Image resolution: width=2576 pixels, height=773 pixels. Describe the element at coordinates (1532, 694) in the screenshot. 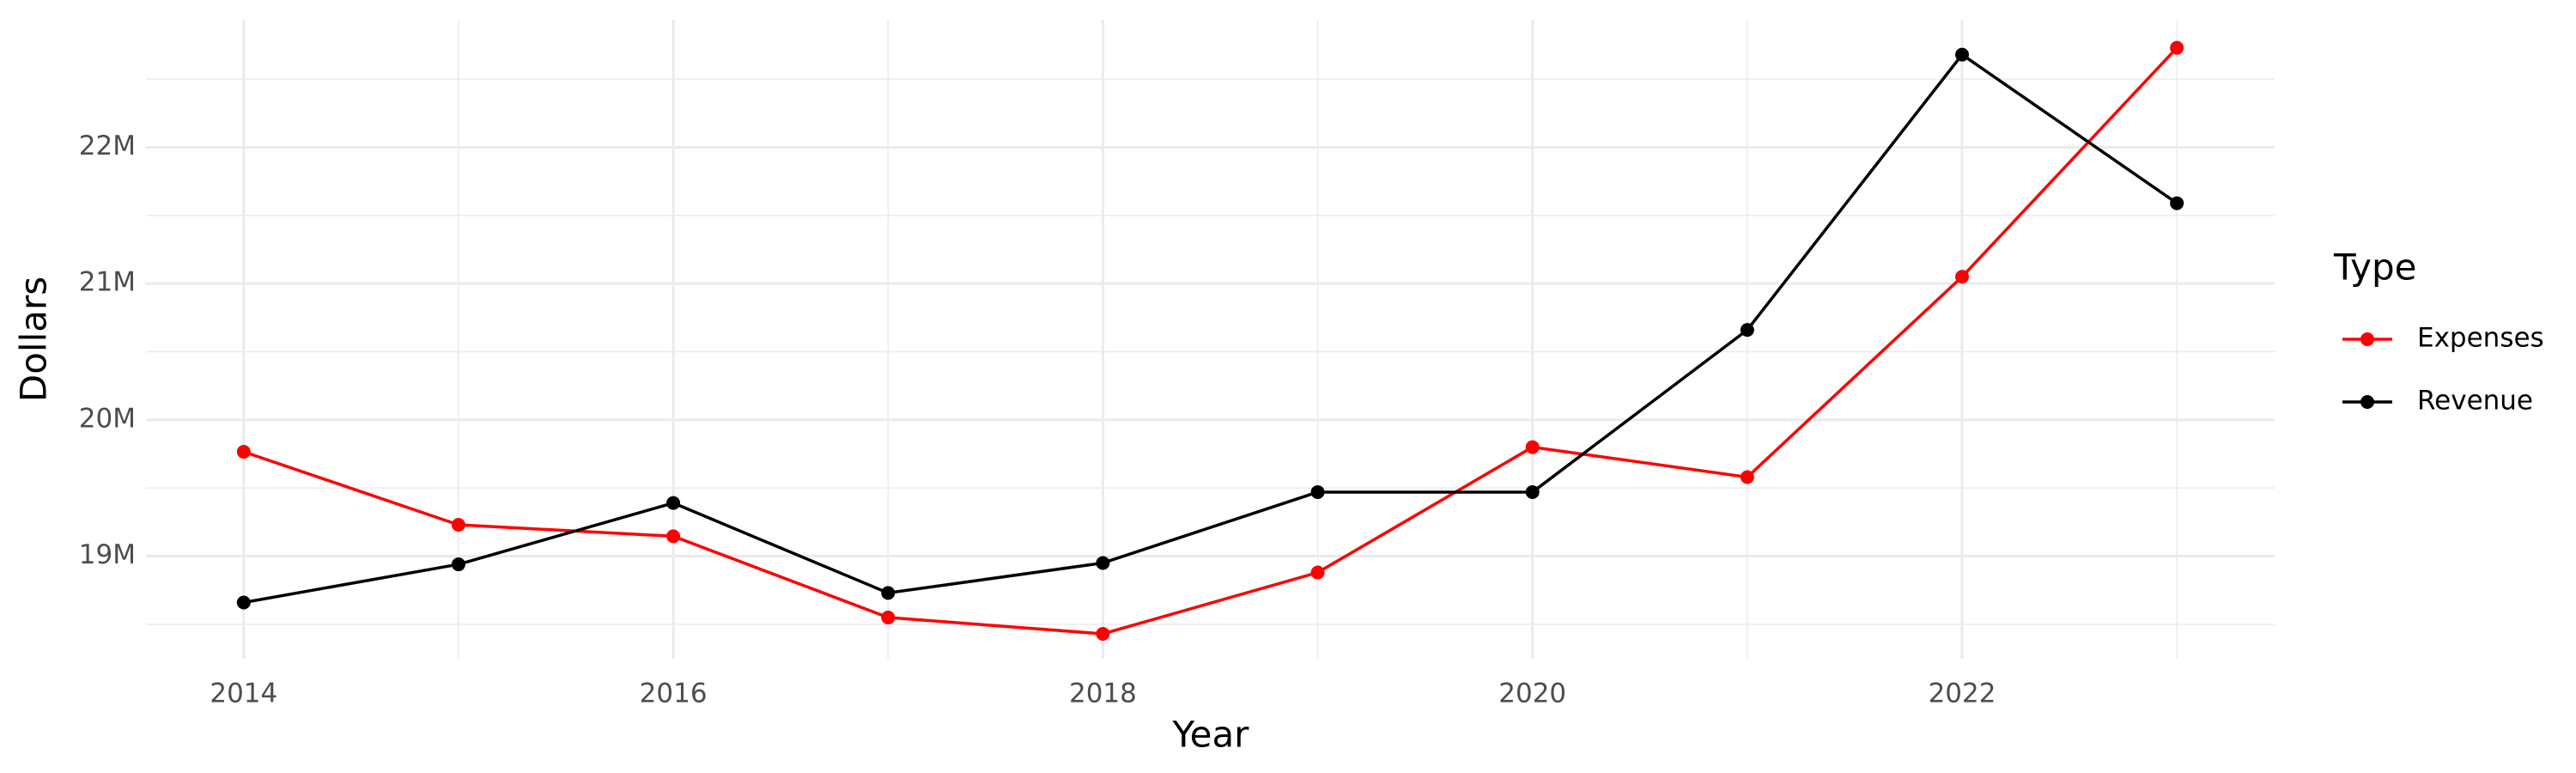

I see `x-tick-label: 2020` at that location.